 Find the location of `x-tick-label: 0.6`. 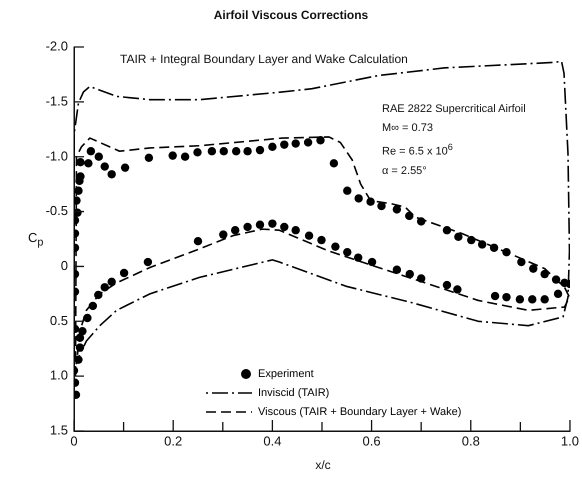

x-tick-label: 0.6 is located at coordinates (371, 440).